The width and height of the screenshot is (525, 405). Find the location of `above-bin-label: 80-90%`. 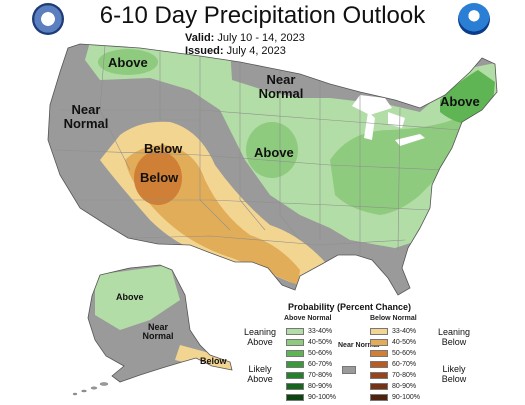

above-bin-label: 80-90% is located at coordinates (320, 386).